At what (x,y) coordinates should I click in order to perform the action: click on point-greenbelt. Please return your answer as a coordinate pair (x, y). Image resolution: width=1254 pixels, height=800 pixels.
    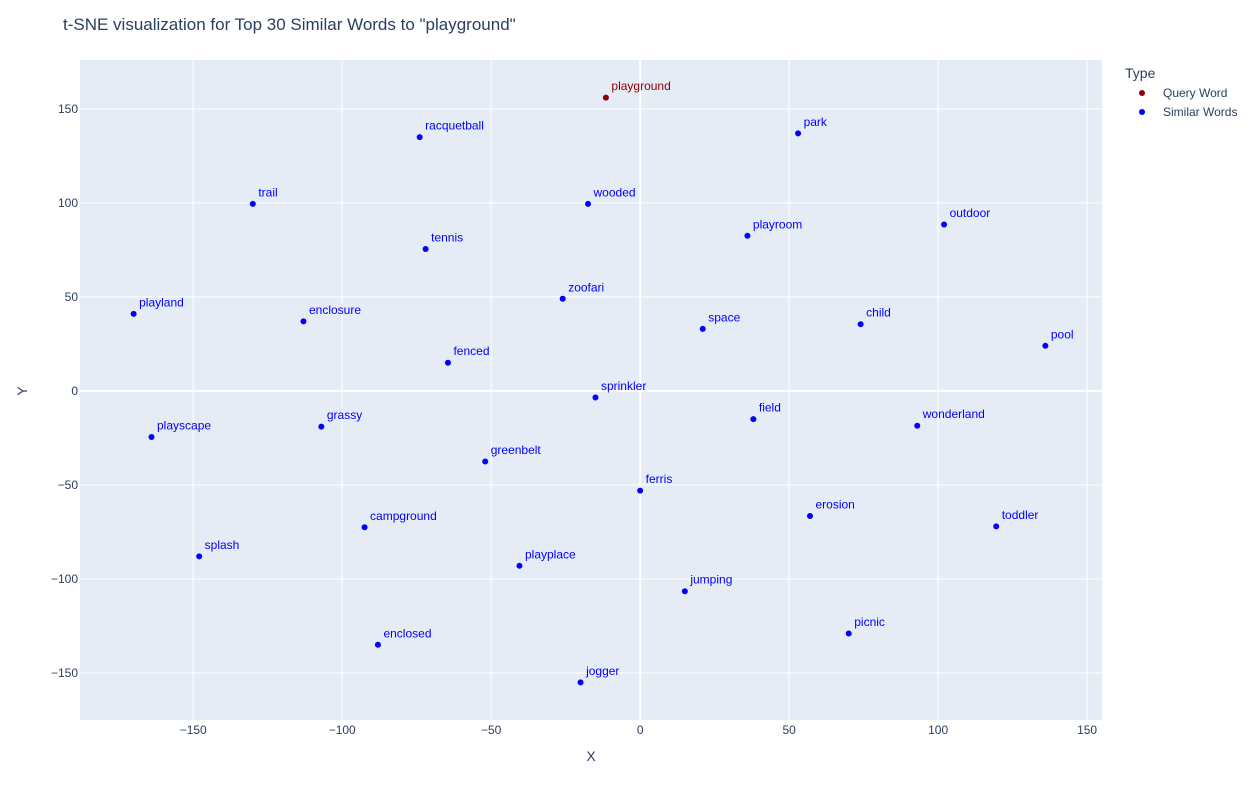
    Looking at the image, I should click on (485, 461).